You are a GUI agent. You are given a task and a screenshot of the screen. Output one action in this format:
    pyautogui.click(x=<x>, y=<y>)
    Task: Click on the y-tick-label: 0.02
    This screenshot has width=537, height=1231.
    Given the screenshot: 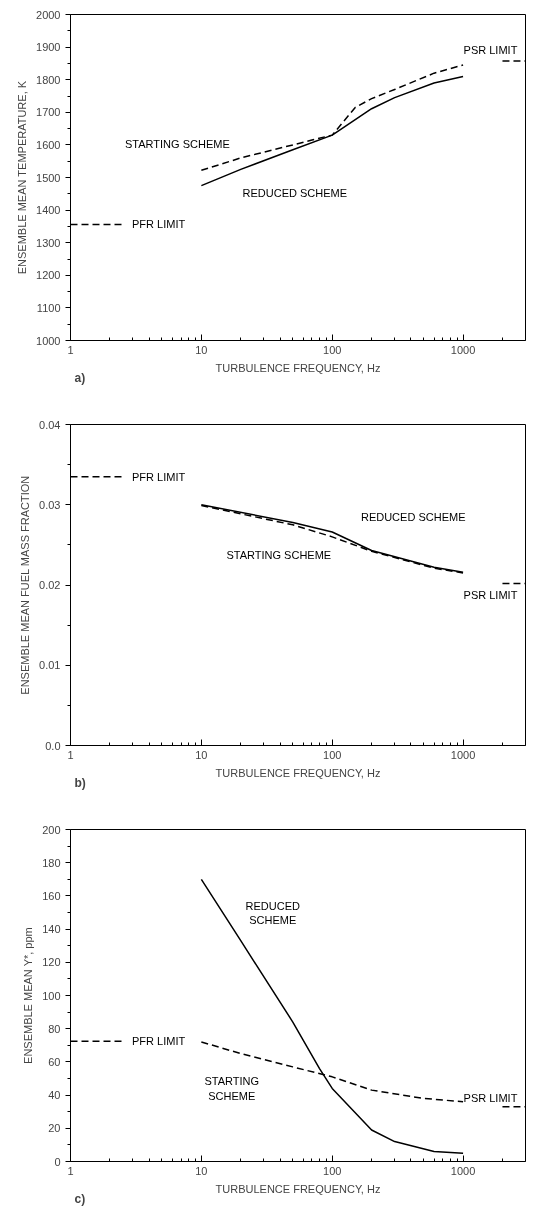 What is the action you would take?
    pyautogui.click(x=50, y=585)
    